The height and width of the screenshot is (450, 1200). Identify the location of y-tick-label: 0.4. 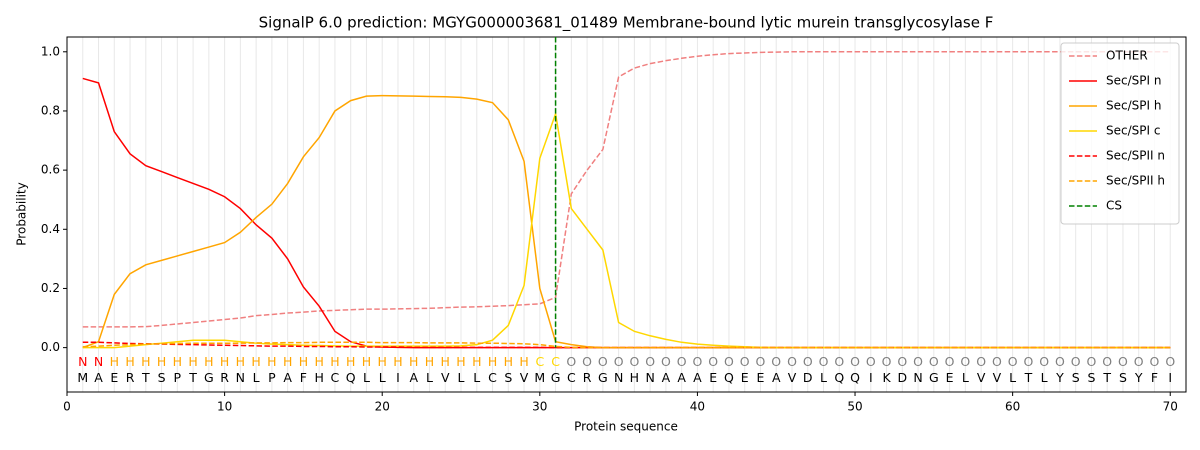
(50, 229).